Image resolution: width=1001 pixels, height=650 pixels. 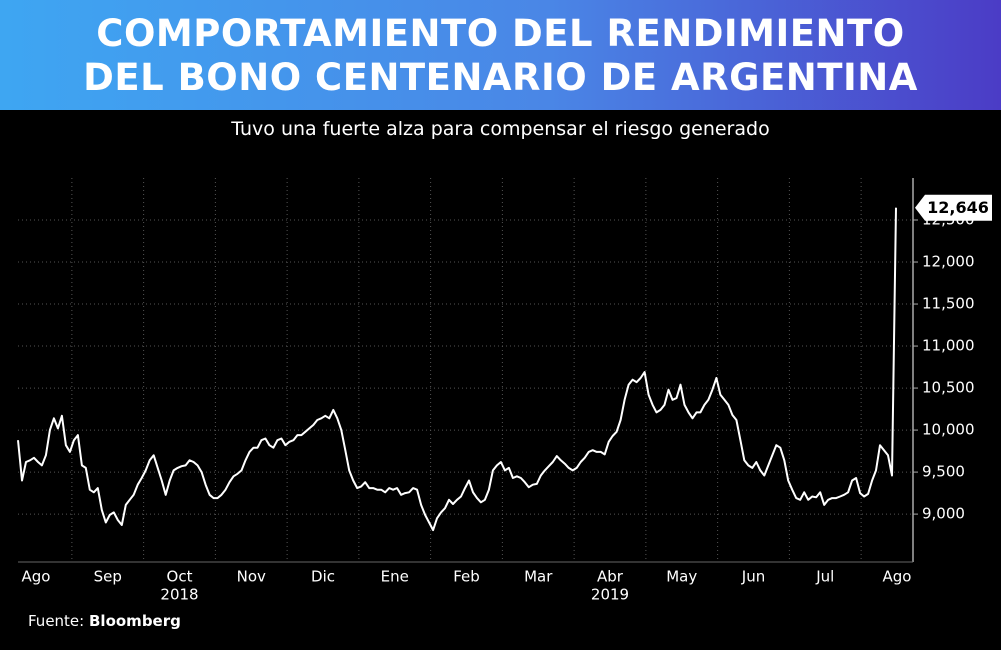 What do you see at coordinates (538, 577) in the screenshot?
I see `x-tick-label: Mar` at bounding box center [538, 577].